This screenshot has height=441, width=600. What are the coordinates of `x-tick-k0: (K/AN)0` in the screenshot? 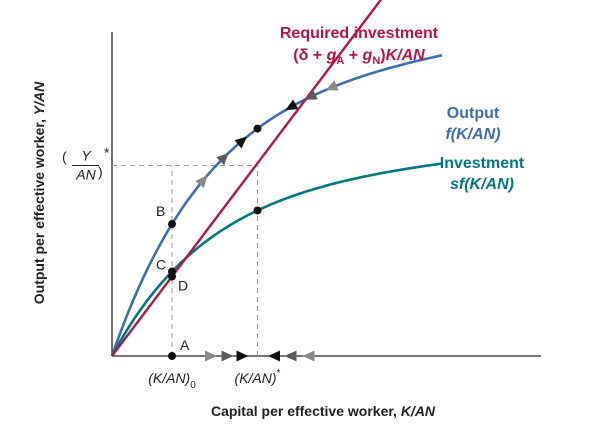 It's located at (172, 380).